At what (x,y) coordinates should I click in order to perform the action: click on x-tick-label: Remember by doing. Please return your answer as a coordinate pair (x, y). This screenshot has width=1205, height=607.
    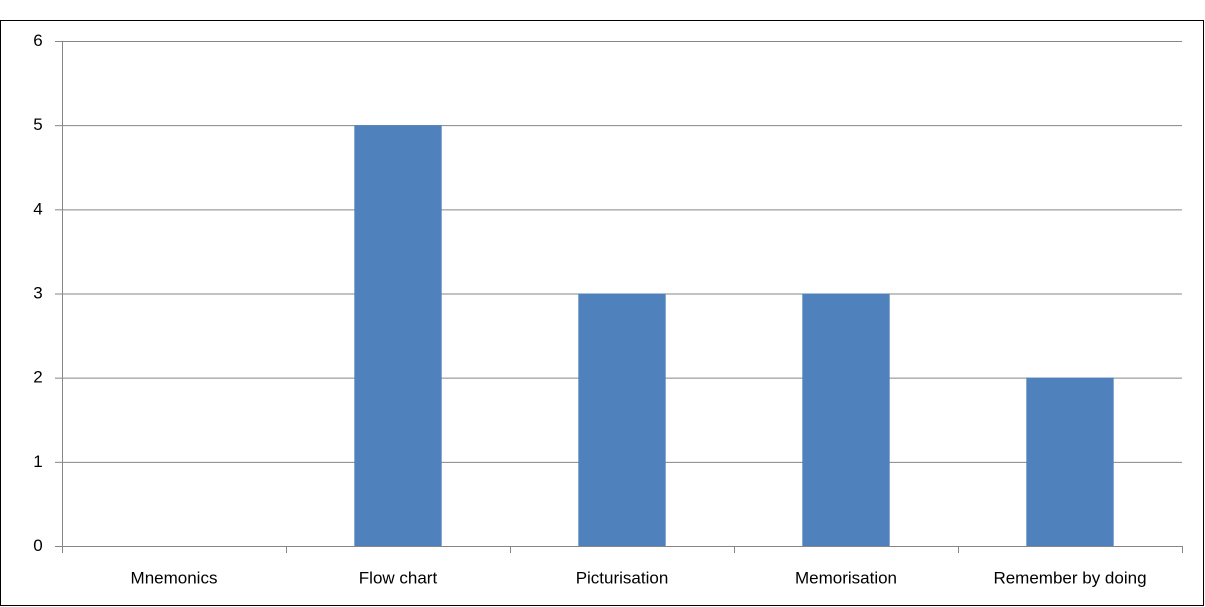
    Looking at the image, I should click on (1069, 577).